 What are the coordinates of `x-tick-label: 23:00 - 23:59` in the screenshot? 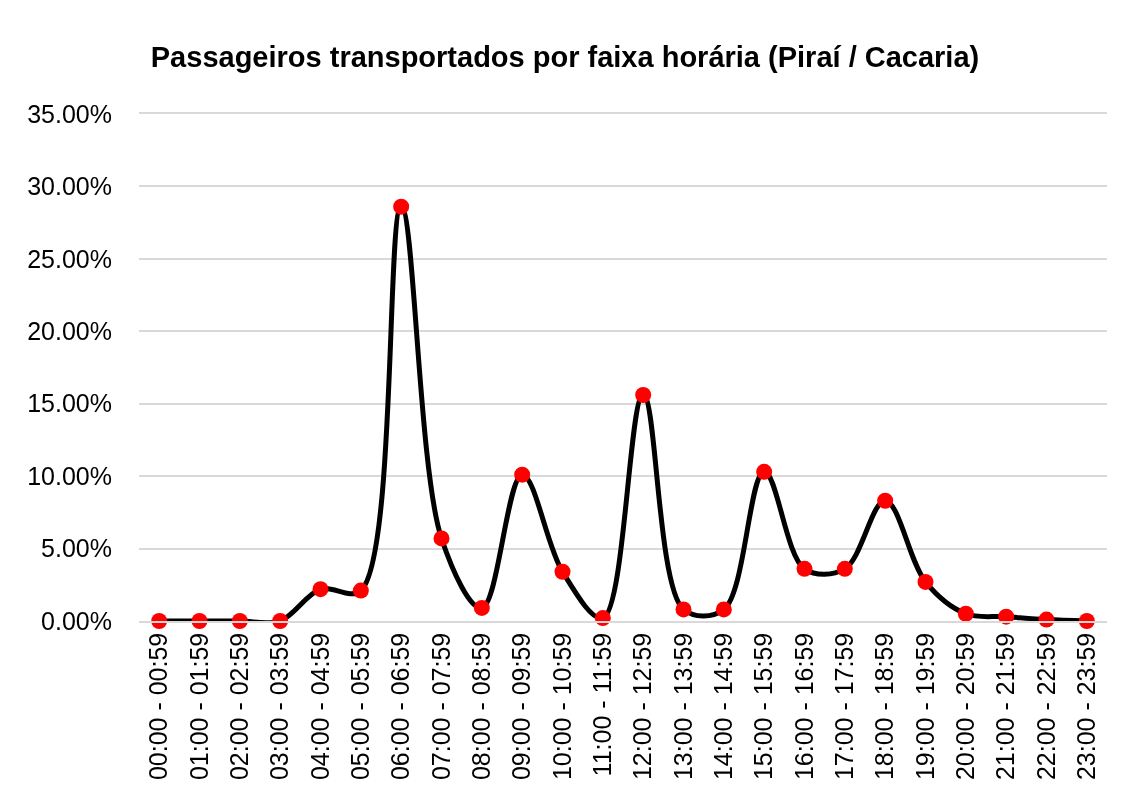 It's located at (1085, 706).